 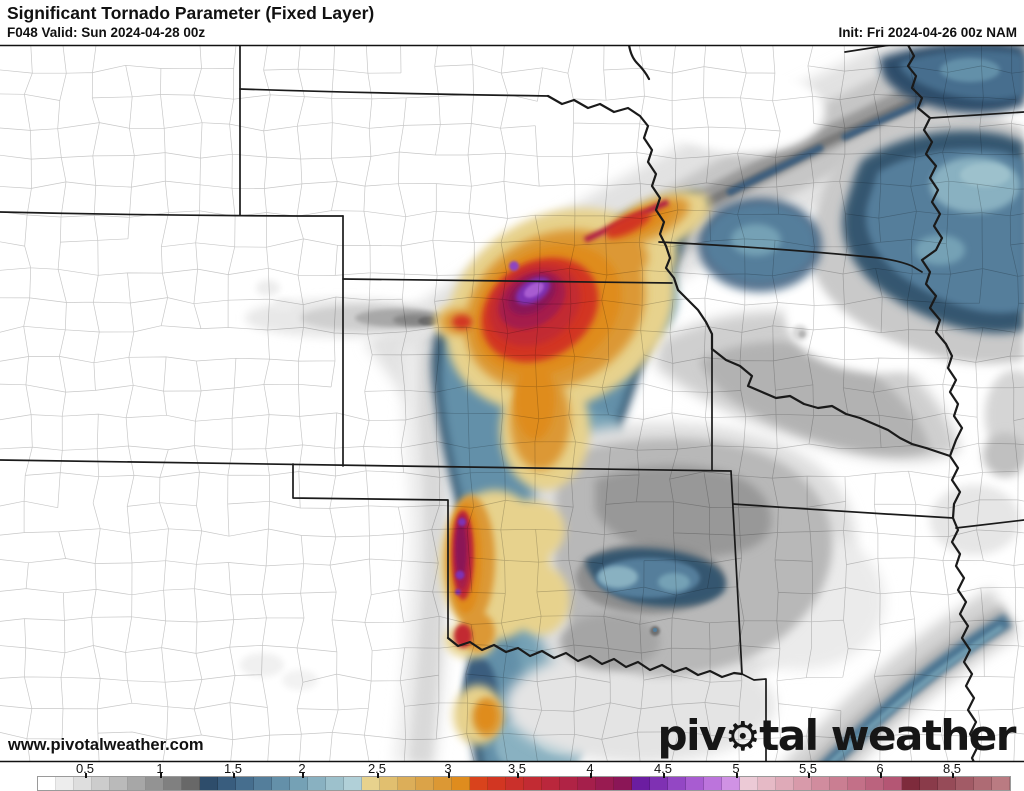 I want to click on state-line-ia-mo, so click(x=790, y=257).